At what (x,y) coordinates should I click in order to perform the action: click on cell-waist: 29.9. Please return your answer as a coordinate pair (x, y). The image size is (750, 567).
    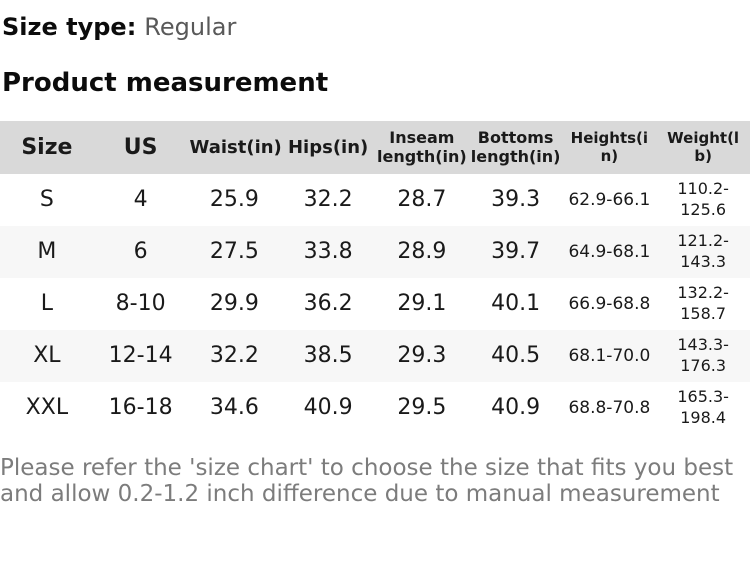
    Looking at the image, I should click on (234, 304).